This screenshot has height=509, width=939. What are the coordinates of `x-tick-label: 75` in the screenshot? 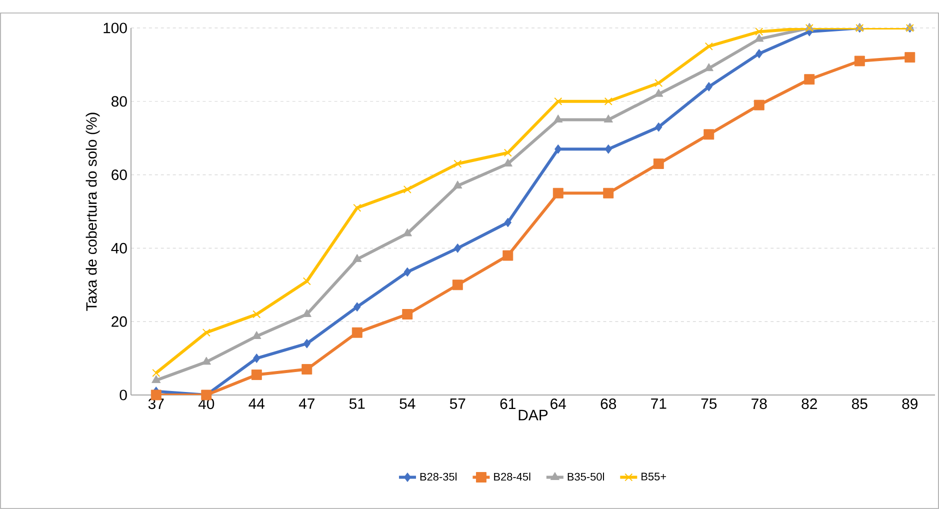 It's located at (709, 403).